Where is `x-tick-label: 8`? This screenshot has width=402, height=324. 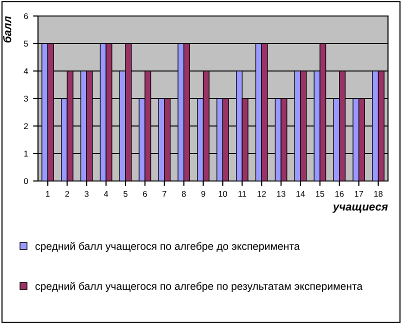
x-tick-label: 8 is located at coordinates (184, 193).